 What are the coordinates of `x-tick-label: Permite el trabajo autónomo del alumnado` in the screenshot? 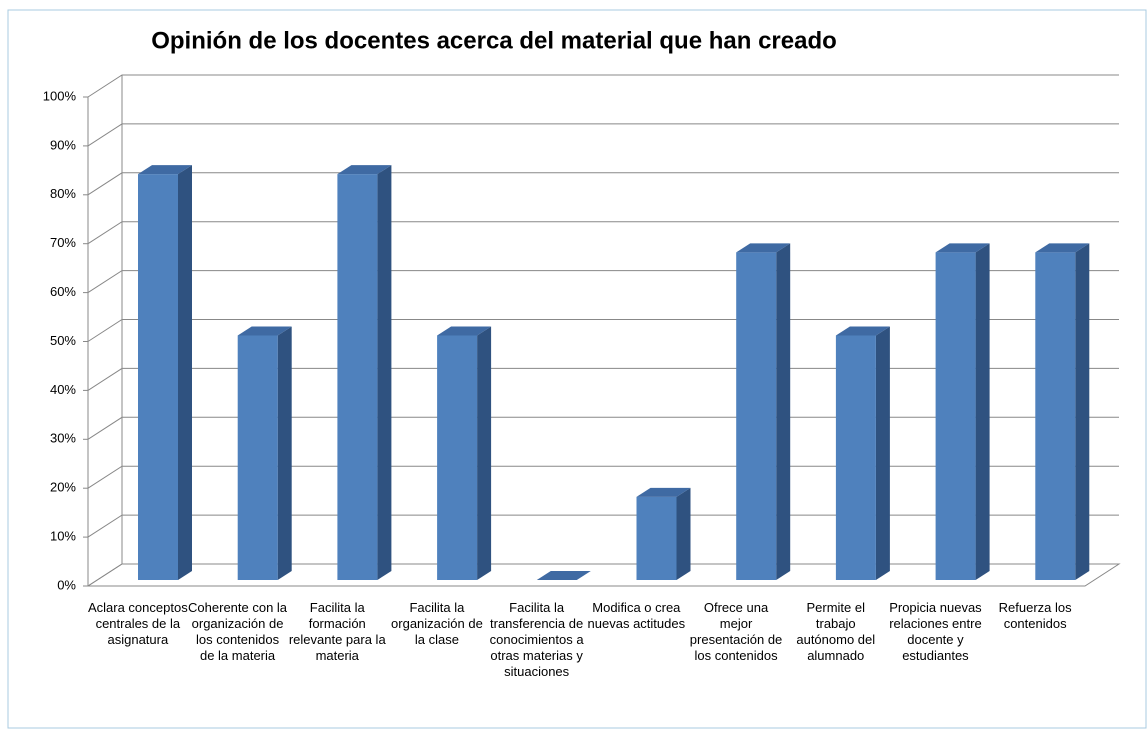 It's located at (836, 631).